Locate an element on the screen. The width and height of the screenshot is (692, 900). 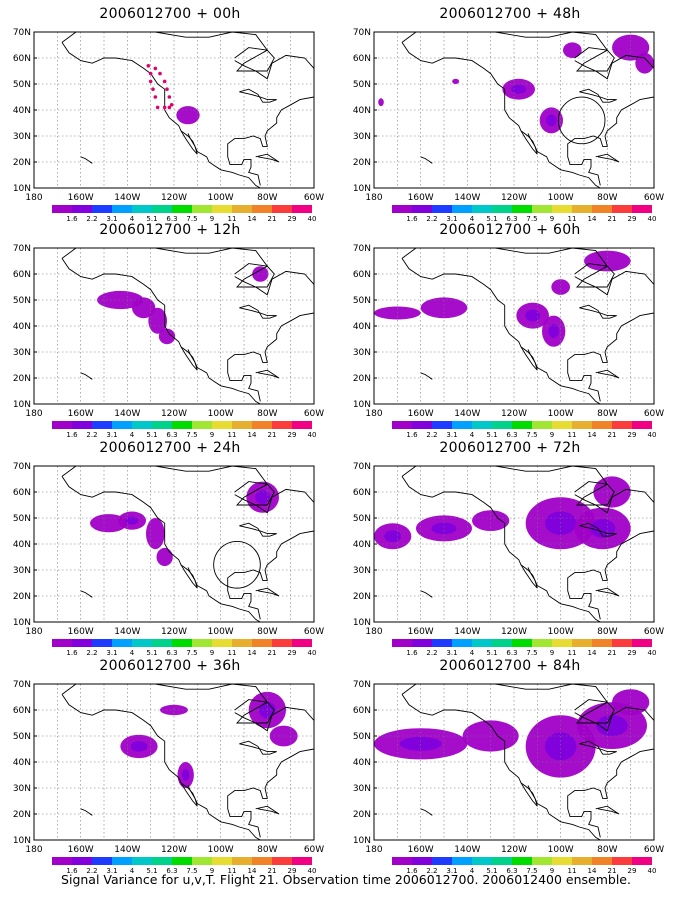
colorbar-label: 1.6 is located at coordinates (72, 871).